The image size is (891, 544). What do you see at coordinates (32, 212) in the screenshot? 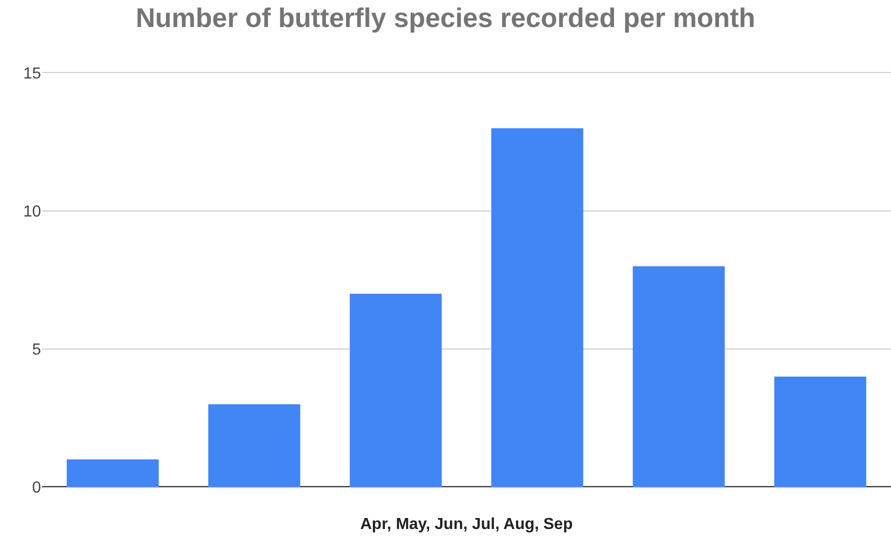
I see `y-tick-label: 10` at bounding box center [32, 212].